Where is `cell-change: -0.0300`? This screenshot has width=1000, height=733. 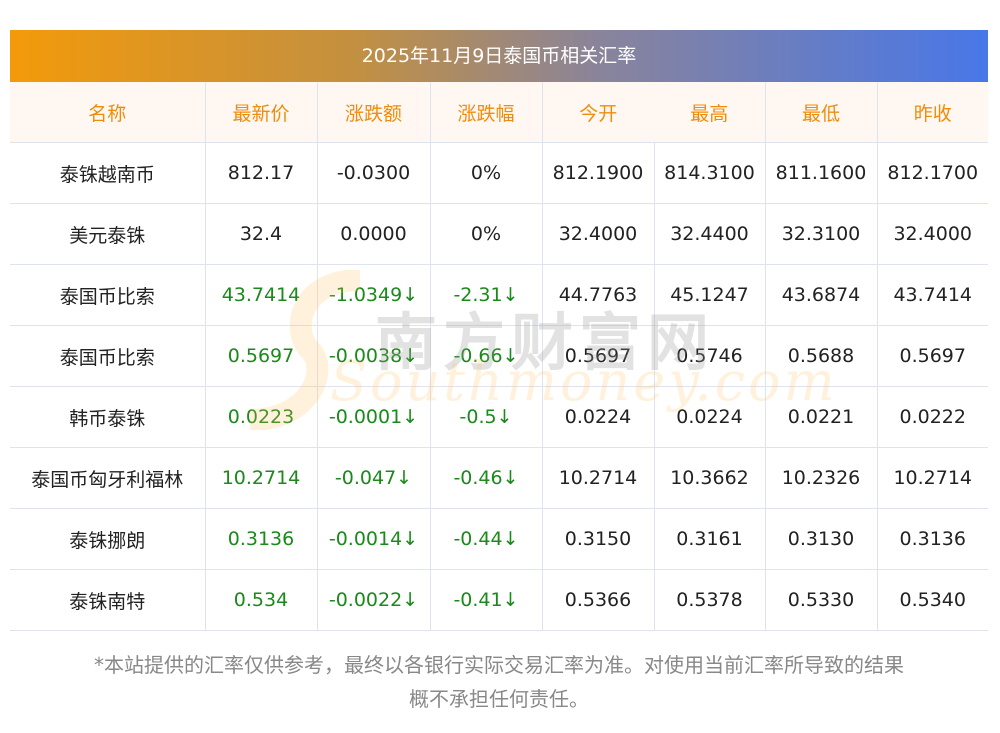
cell-change: -0.0300 is located at coordinates (373, 173).